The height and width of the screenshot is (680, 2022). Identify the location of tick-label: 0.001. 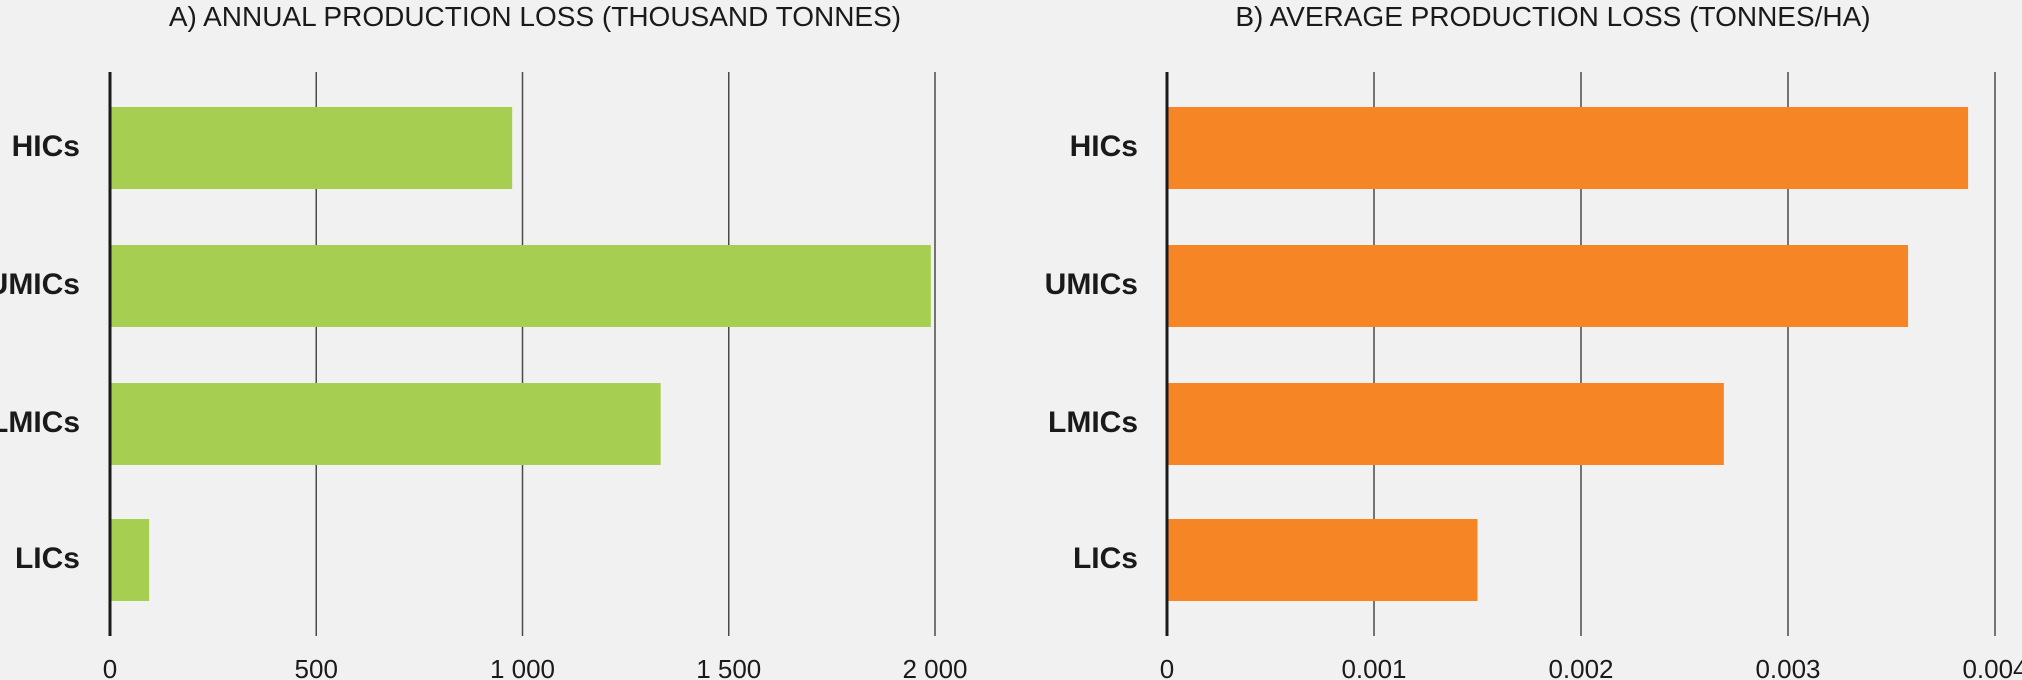
(1373, 667).